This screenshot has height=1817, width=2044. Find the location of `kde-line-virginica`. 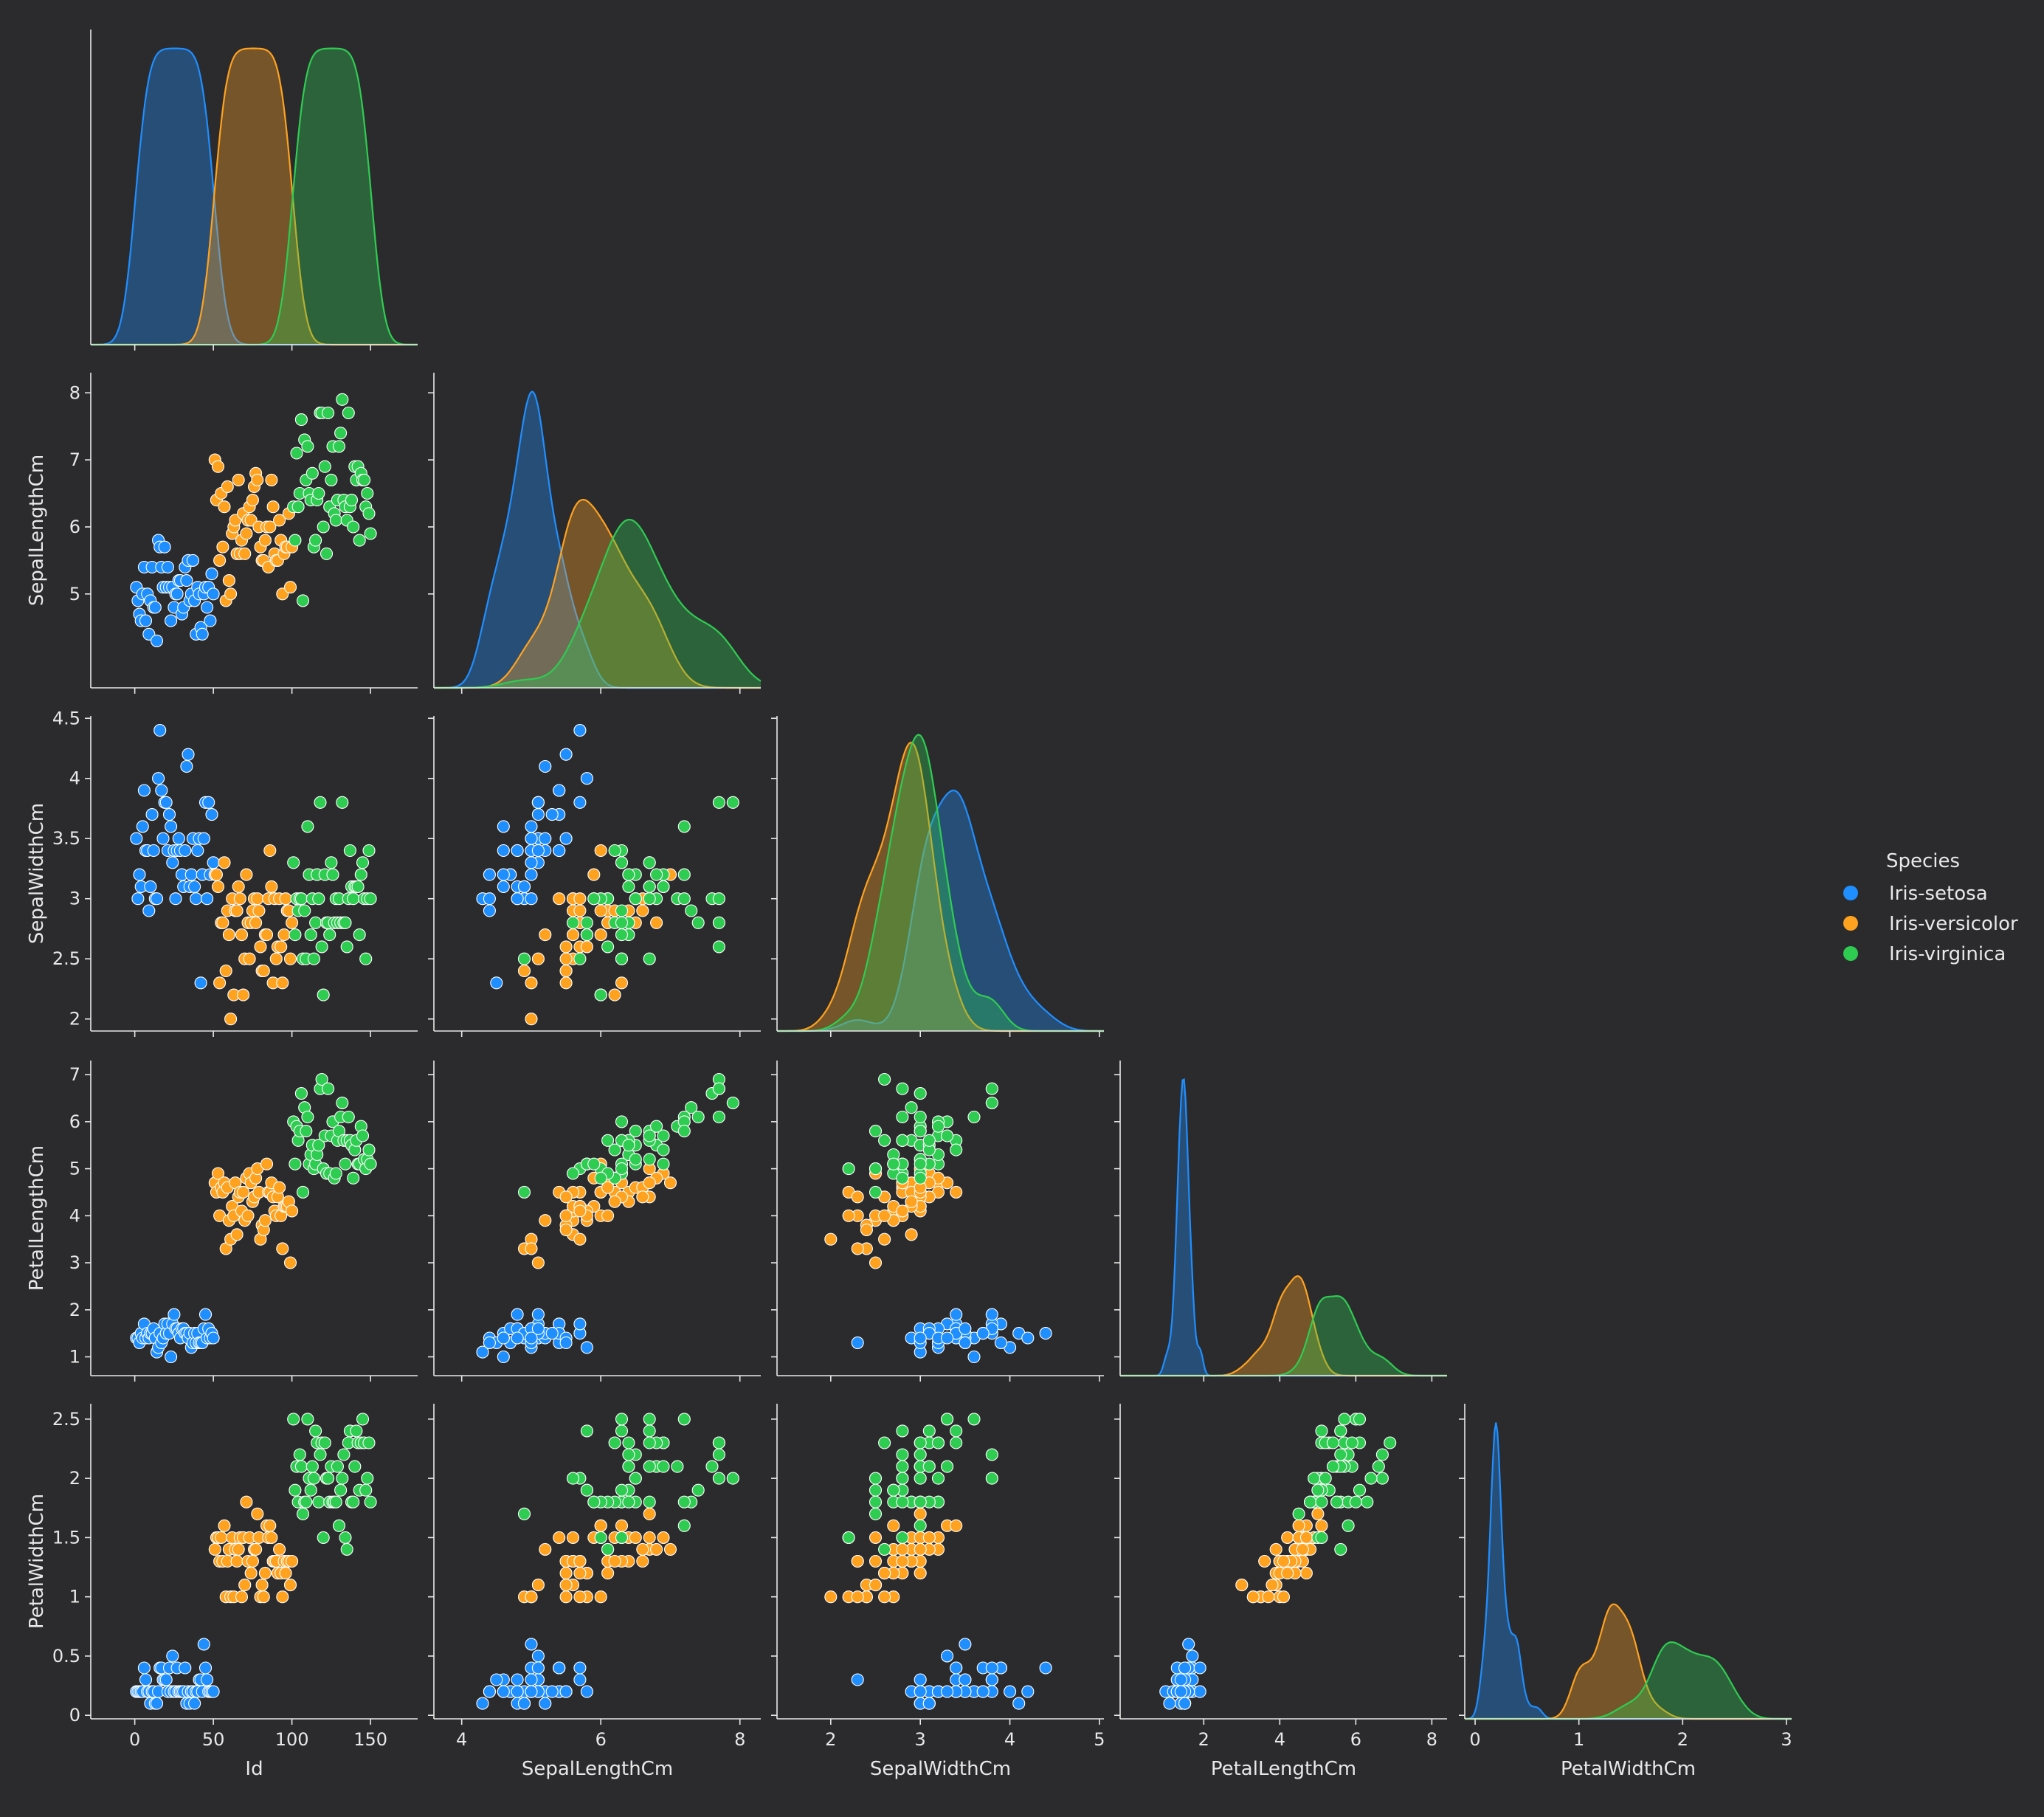

kde-line-virginica is located at coordinates (598, 603).